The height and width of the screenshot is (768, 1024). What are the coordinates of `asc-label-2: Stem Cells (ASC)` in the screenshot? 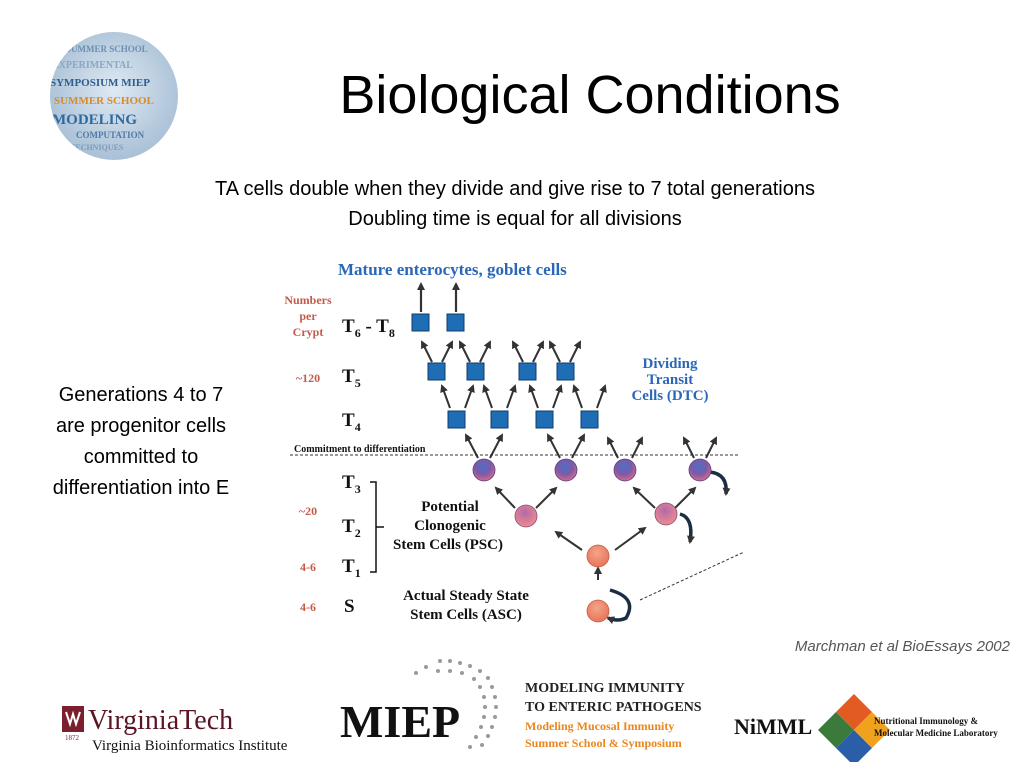 It's located at (466, 615).